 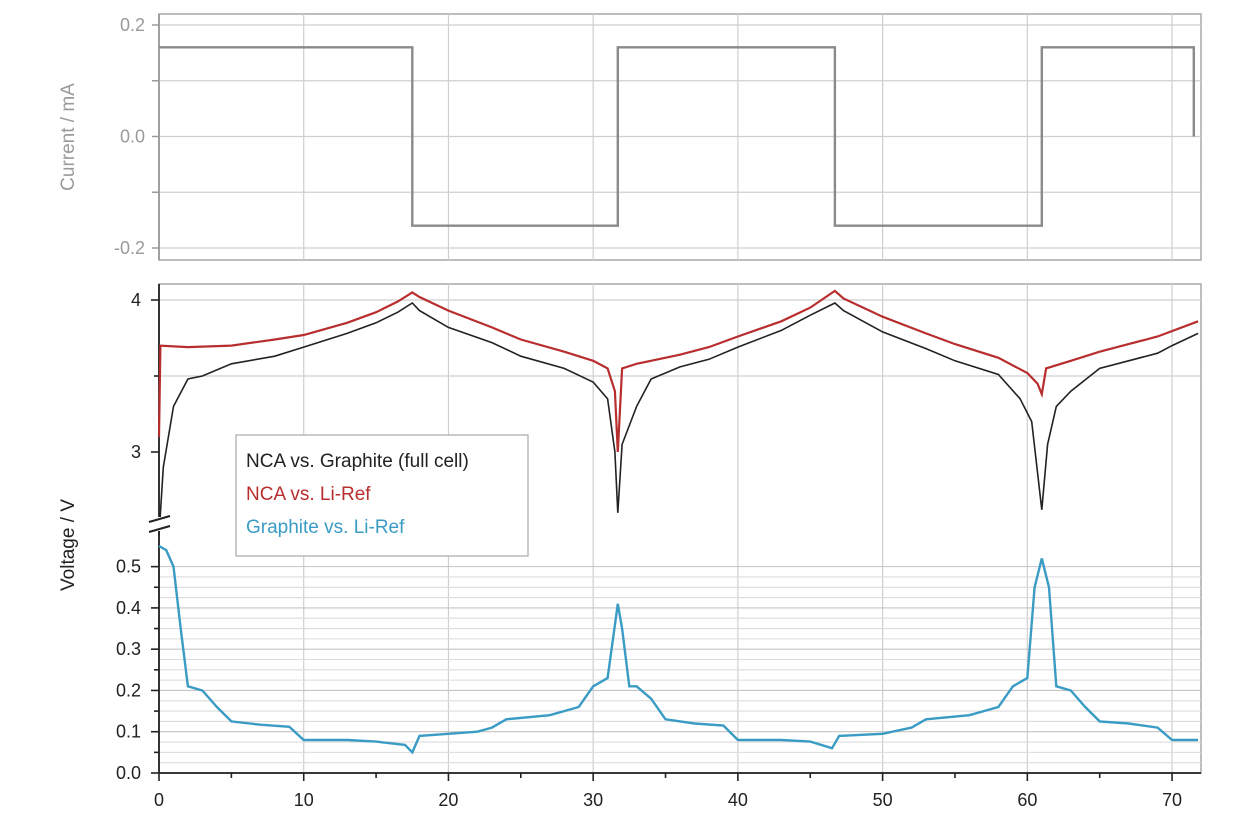 I want to click on x-axis-tick-label: 60, so click(x=1027, y=800).